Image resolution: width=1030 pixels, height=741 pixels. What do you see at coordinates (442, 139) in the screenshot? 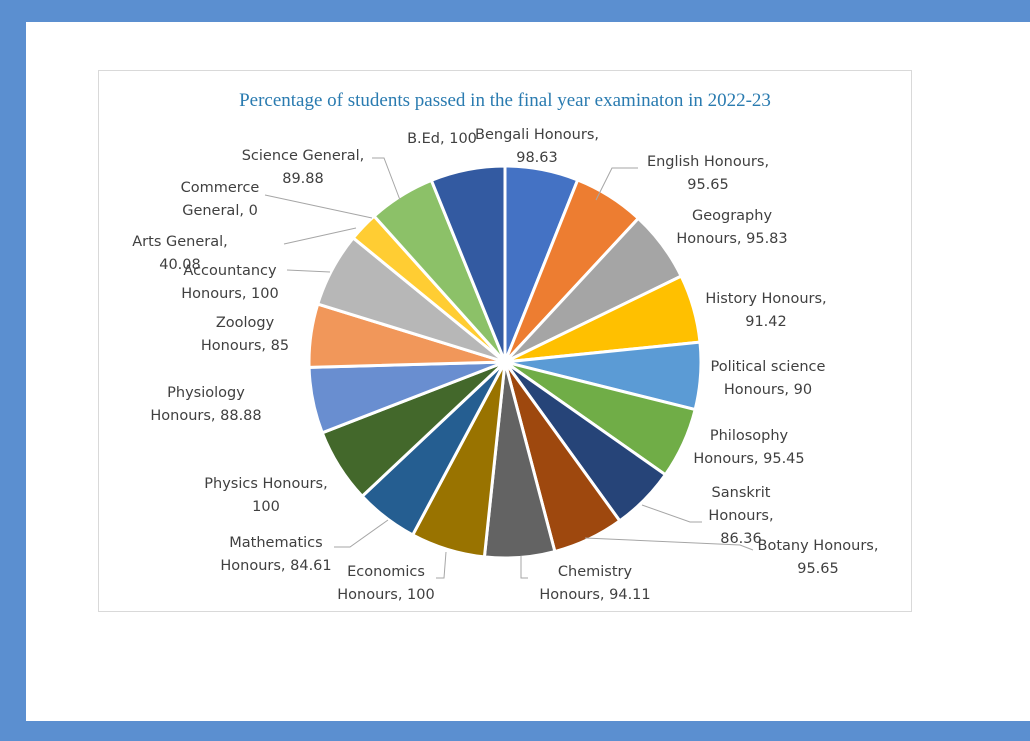
I see `data-label-b-ed: B.Ed, 100` at bounding box center [442, 139].